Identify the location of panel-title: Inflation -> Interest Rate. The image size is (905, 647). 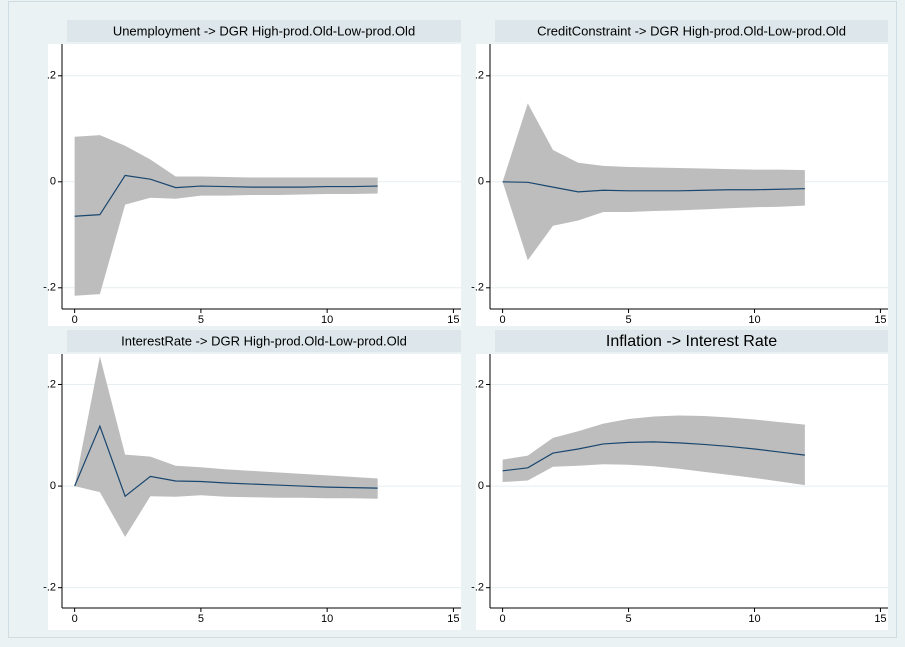
(691, 341).